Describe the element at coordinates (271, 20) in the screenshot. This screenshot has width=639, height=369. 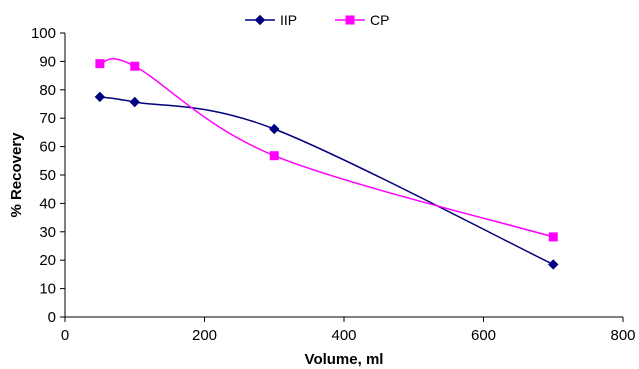
I see `legend-item-iip: IIP` at that location.